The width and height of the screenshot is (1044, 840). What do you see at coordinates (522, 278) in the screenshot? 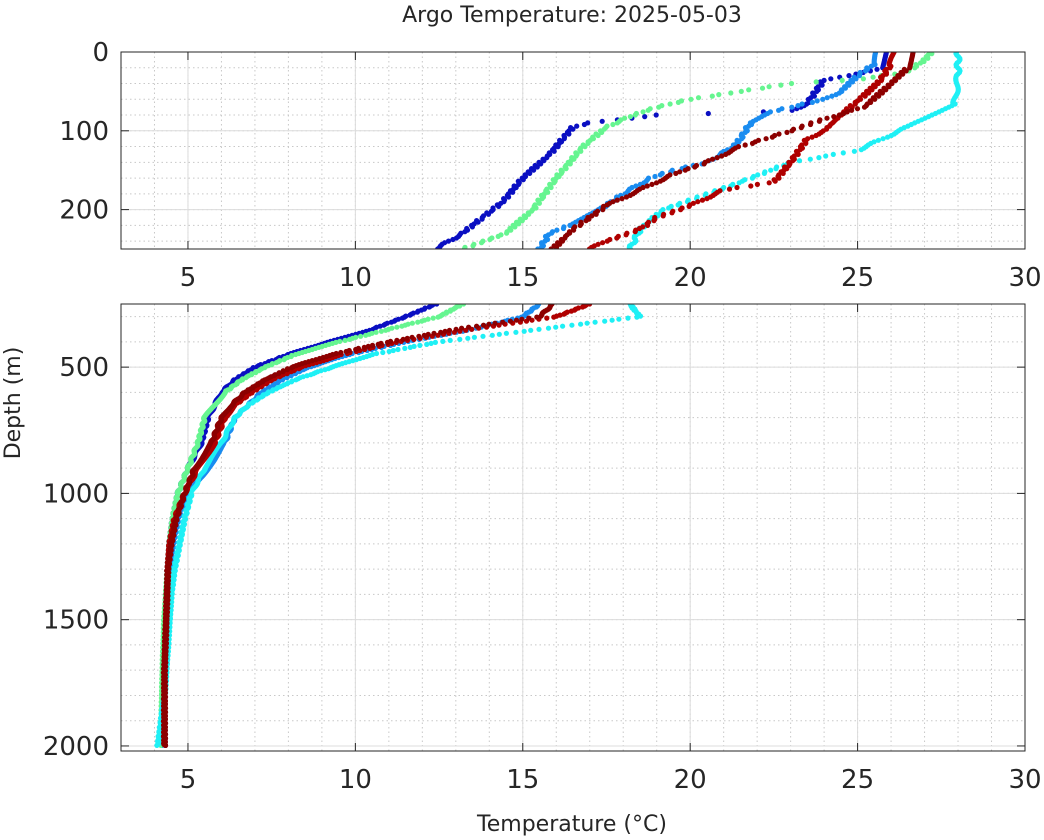
I see `x-tick-label: 15` at bounding box center [522, 278].